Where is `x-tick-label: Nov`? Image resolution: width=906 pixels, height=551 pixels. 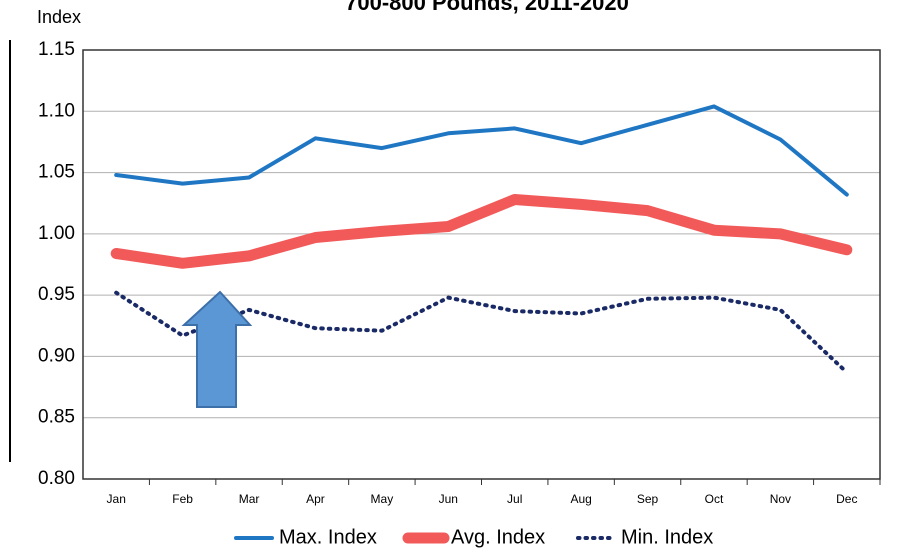
x-tick-label: Nov is located at coordinates (780, 499).